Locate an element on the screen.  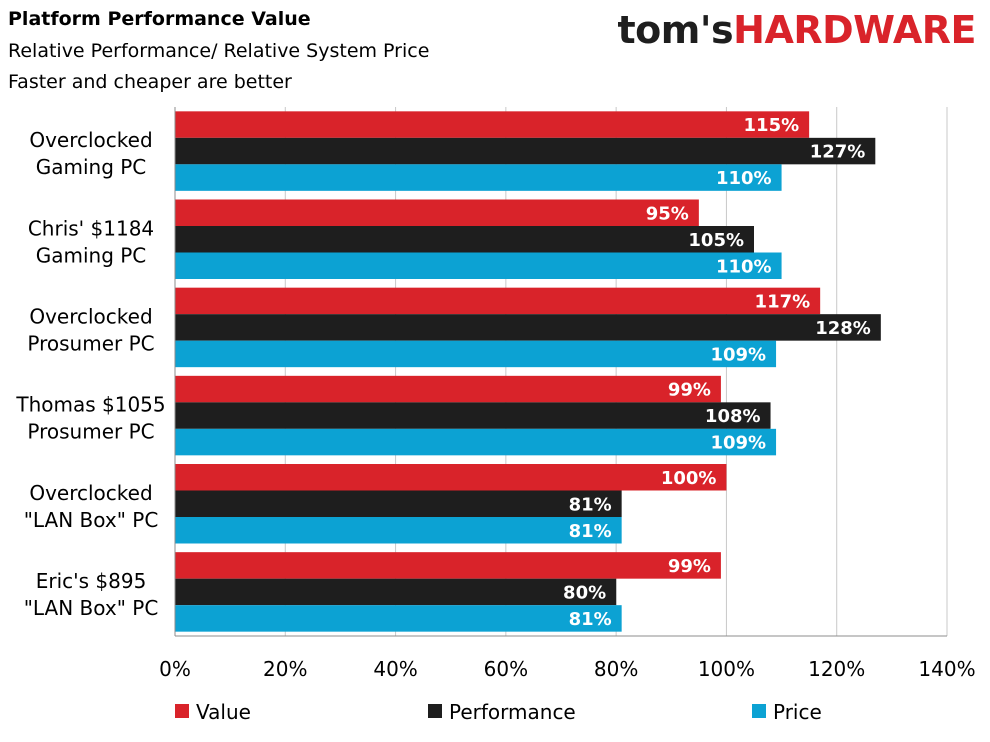
x-tick-label: 40% is located at coordinates (395, 669).